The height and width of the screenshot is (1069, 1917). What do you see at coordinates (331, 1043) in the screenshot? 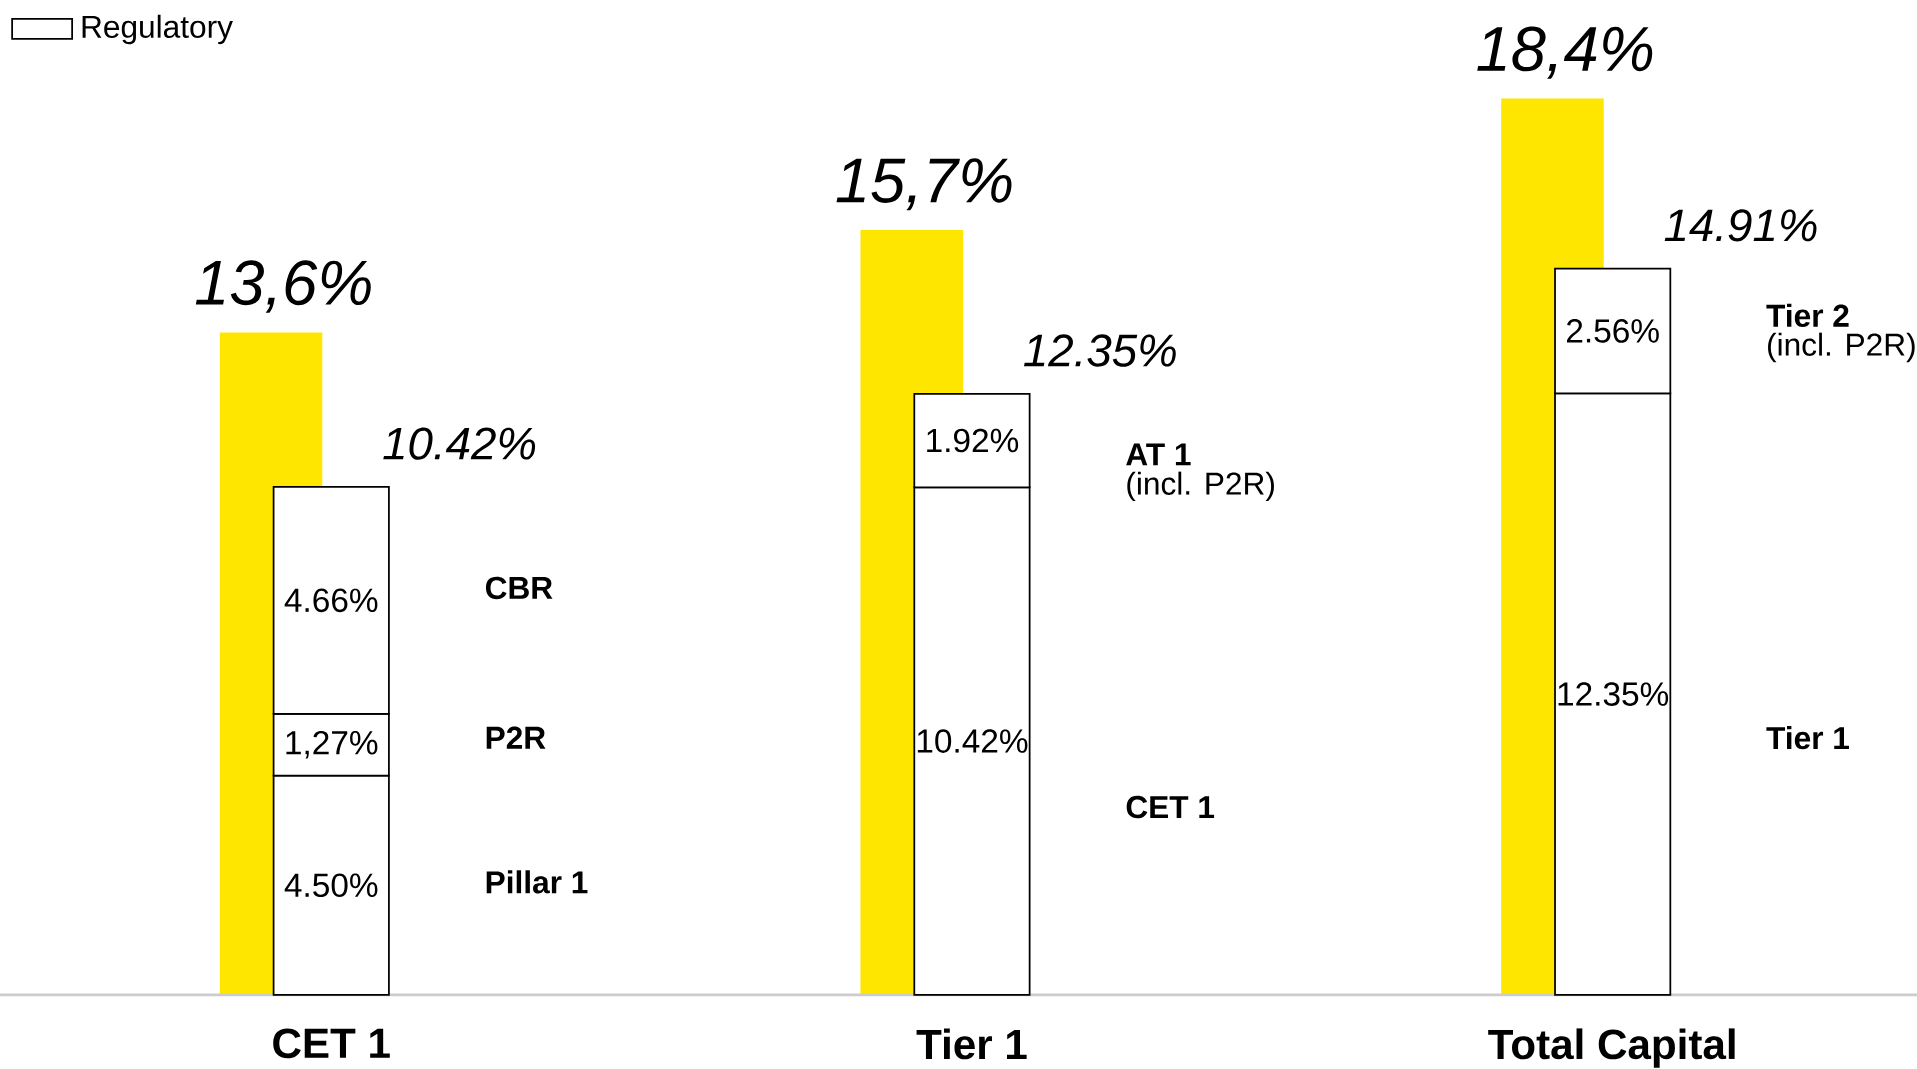
I see `x-tick-label: CET 1` at bounding box center [331, 1043].